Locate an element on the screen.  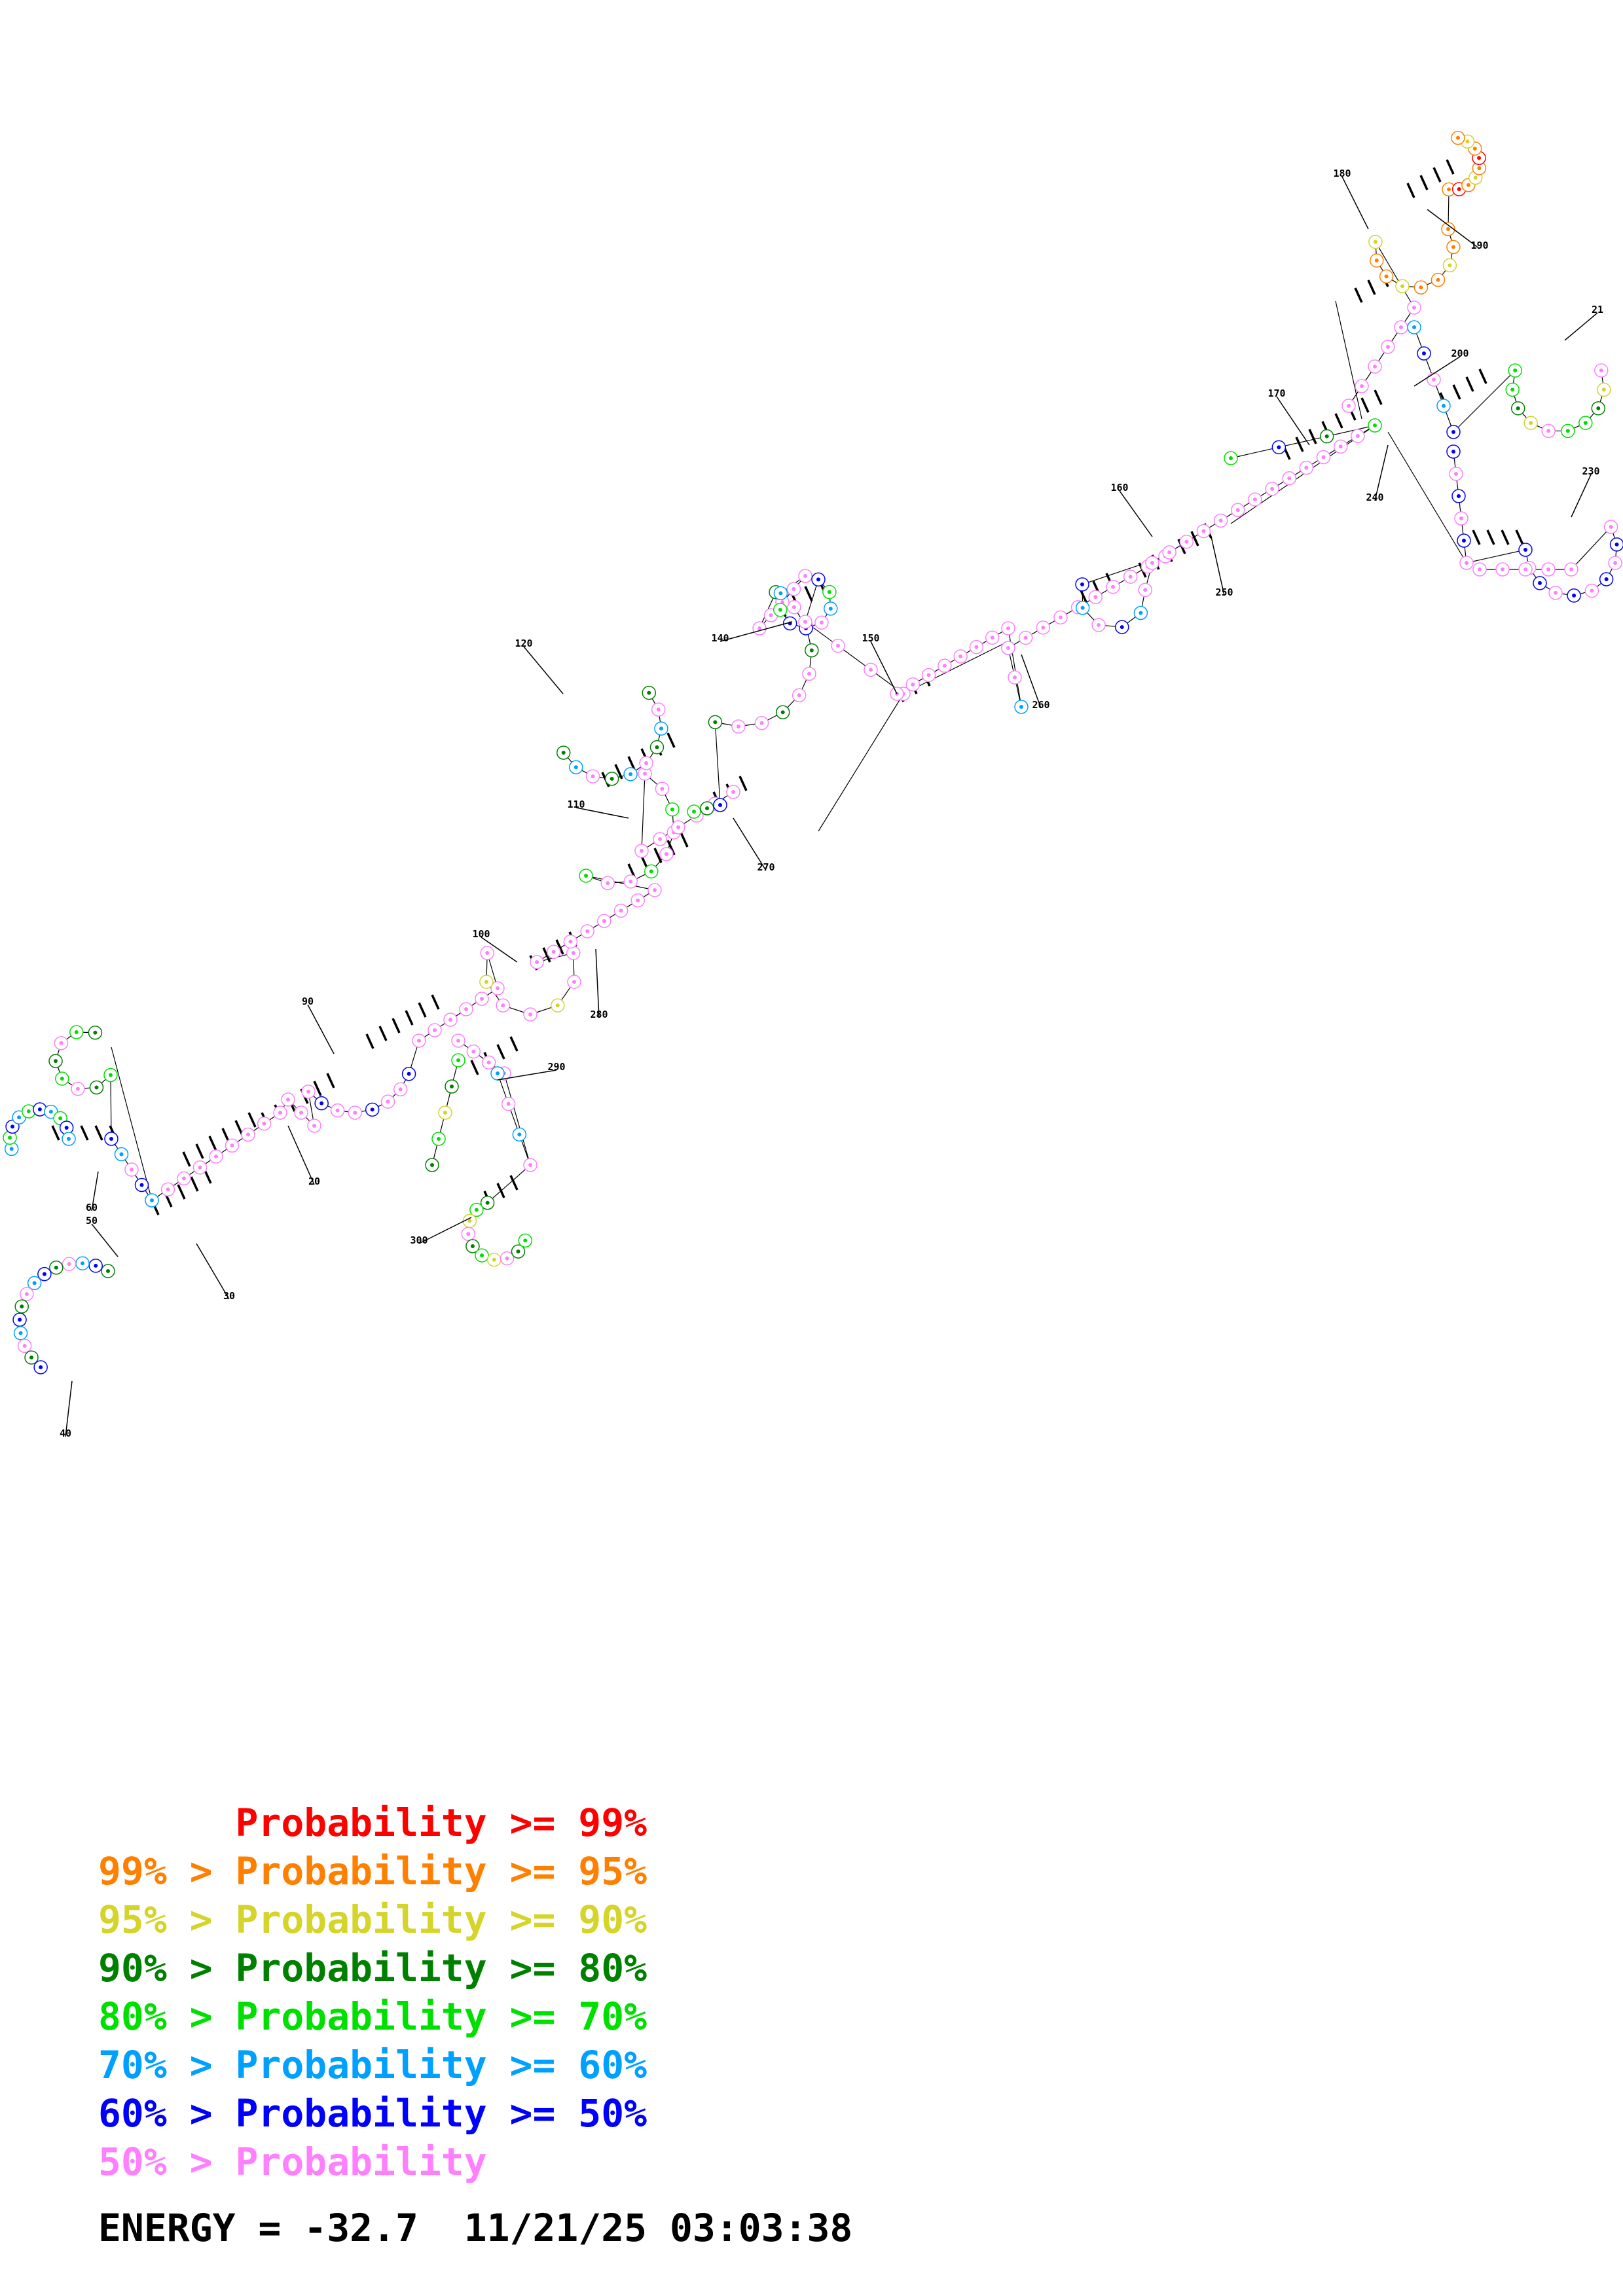
timestamp: 11/21/25 03:03:38 is located at coordinates (658, 2228).